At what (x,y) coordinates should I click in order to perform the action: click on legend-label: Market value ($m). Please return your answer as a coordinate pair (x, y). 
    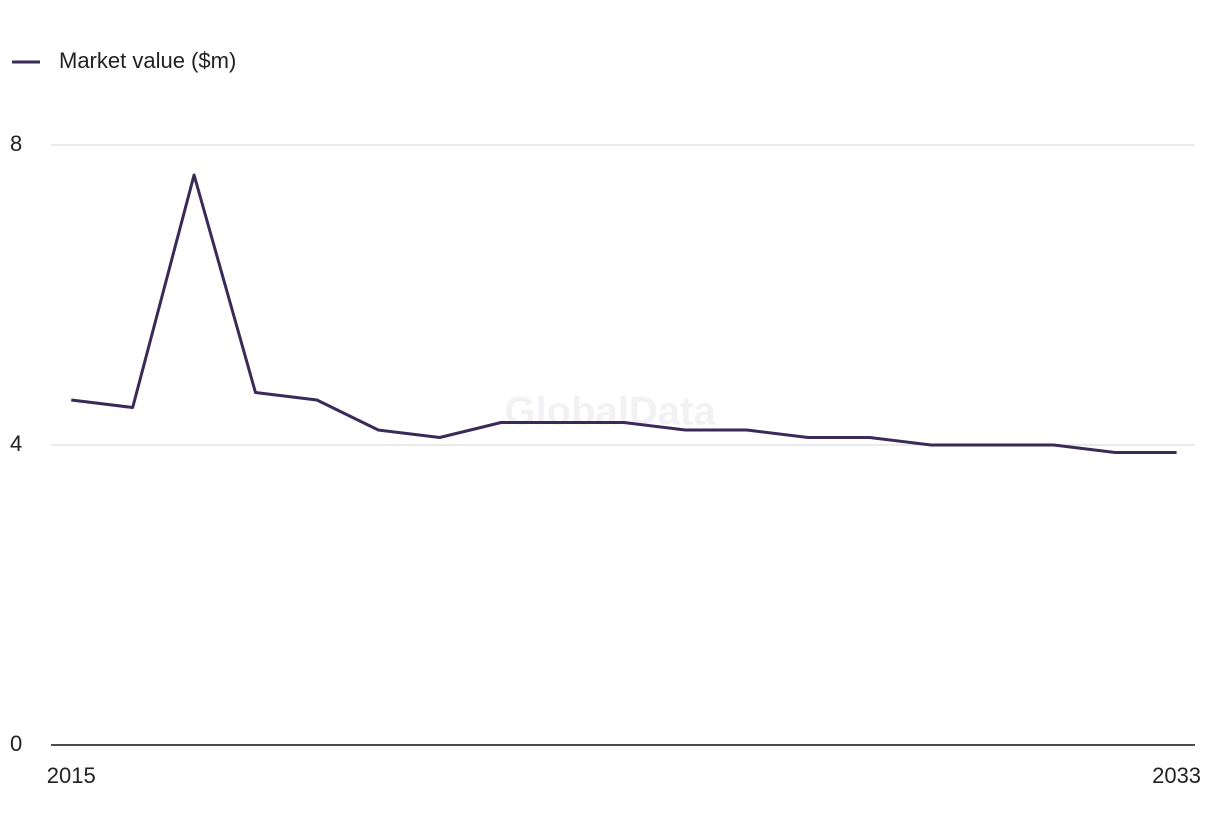
    Looking at the image, I should click on (147, 60).